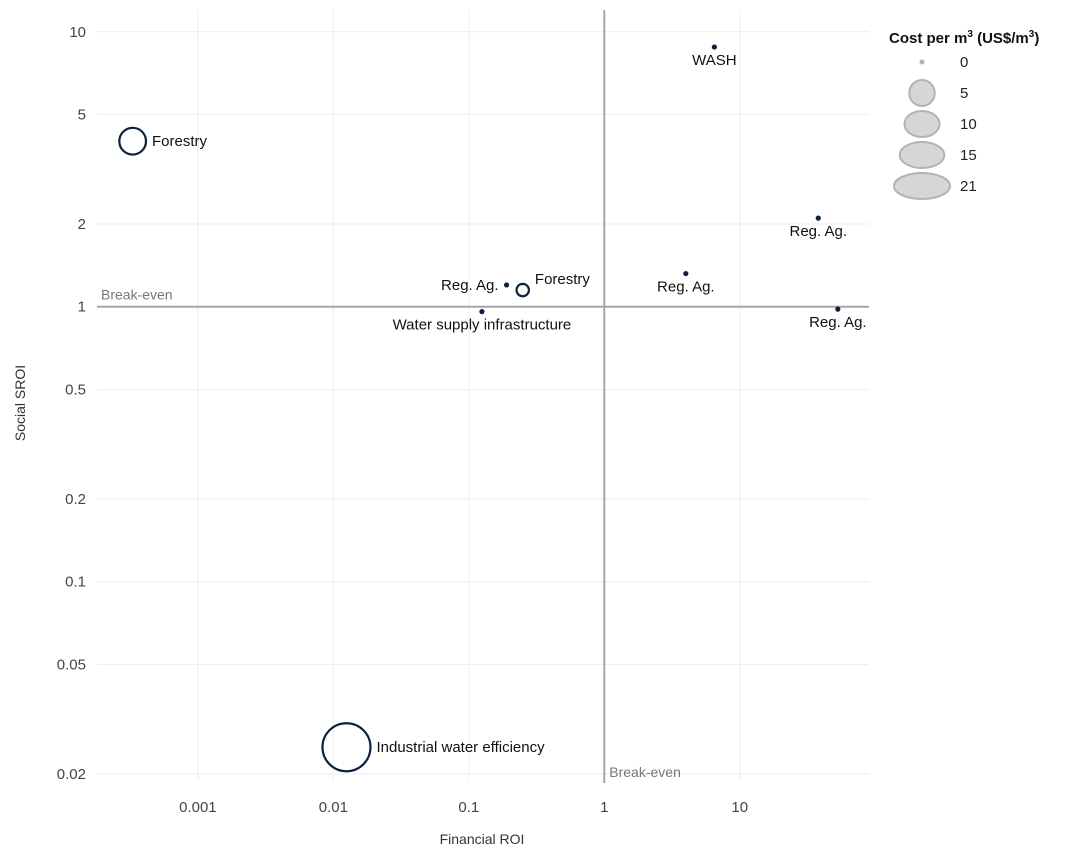 The image size is (1088, 852). I want to click on y-tick-label: 2, so click(82, 224).